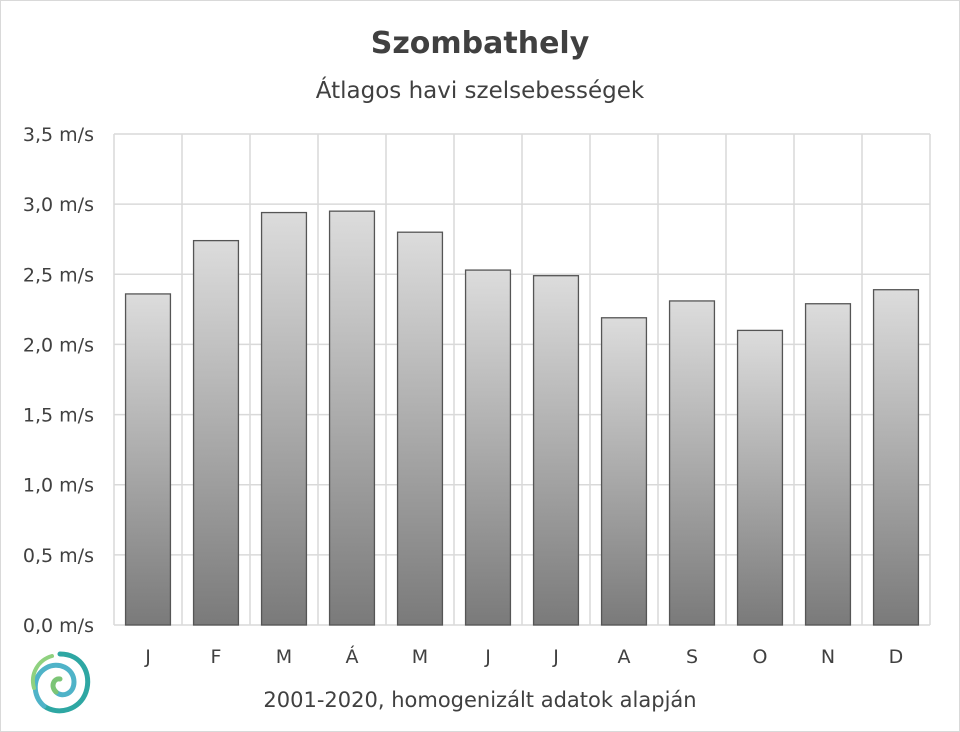  Describe the element at coordinates (58, 345) in the screenshot. I see `y-tick-label: 2,0 m/s` at that location.